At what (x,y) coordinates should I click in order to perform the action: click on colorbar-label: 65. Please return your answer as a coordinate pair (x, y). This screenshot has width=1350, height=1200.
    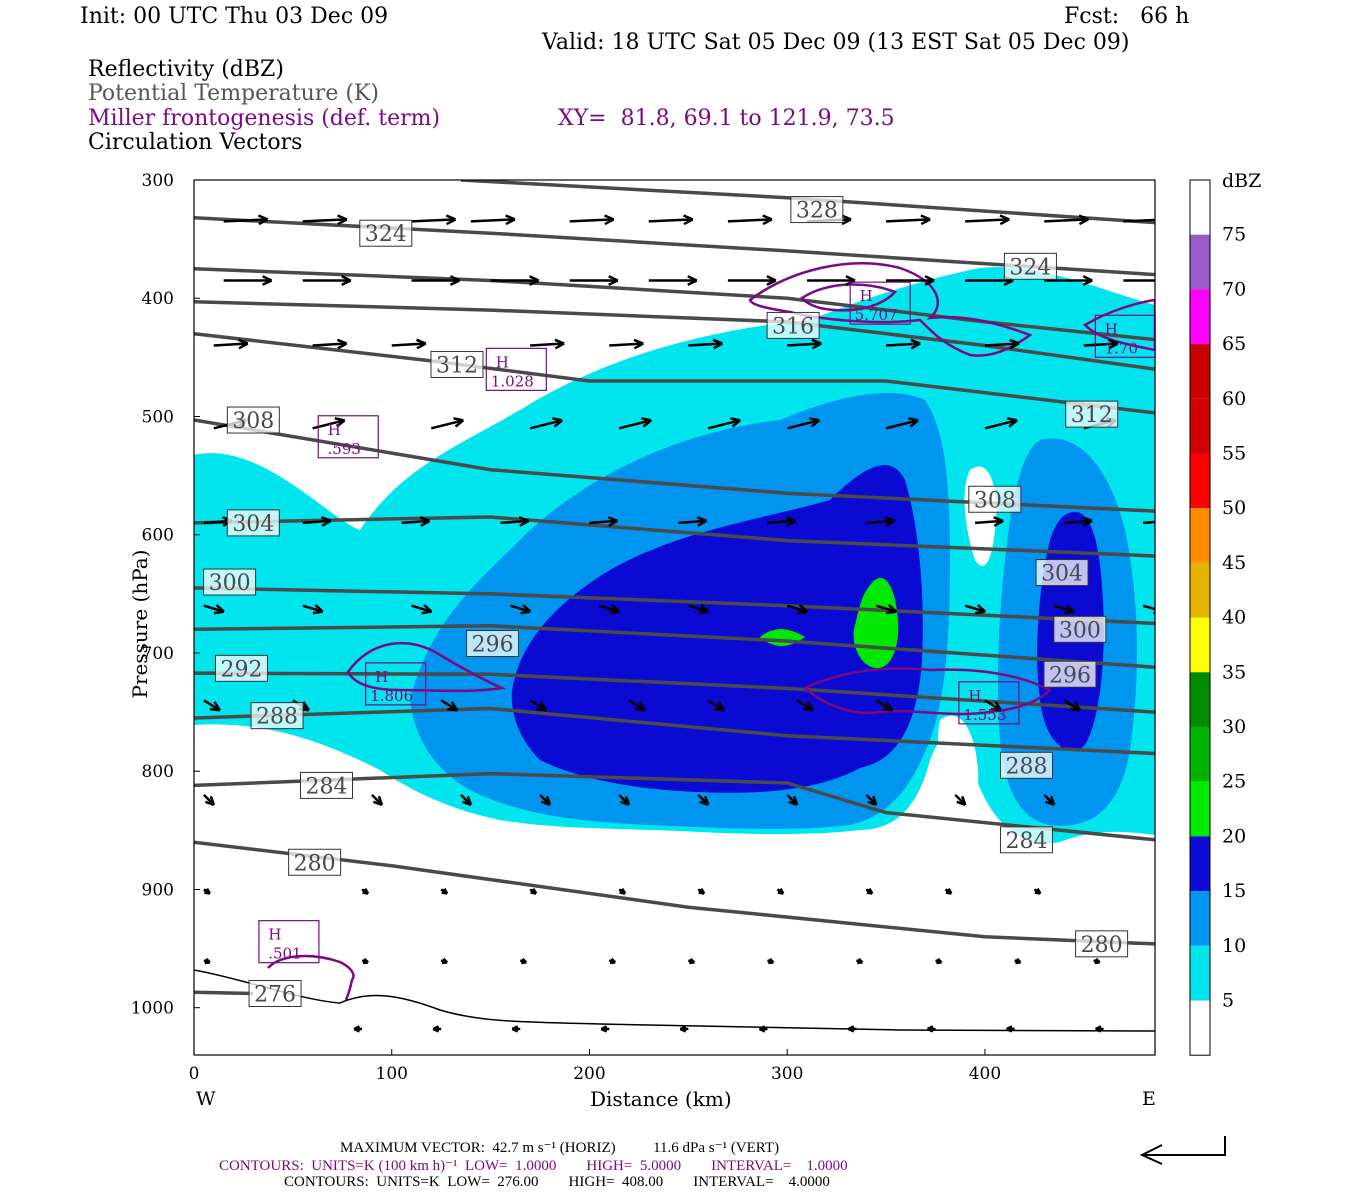
    Looking at the image, I should click on (1234, 344).